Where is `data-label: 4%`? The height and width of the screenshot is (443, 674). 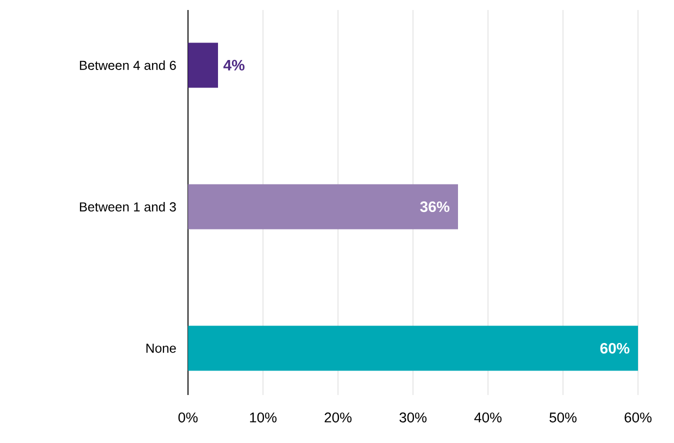
data-label: 4% is located at coordinates (233, 65).